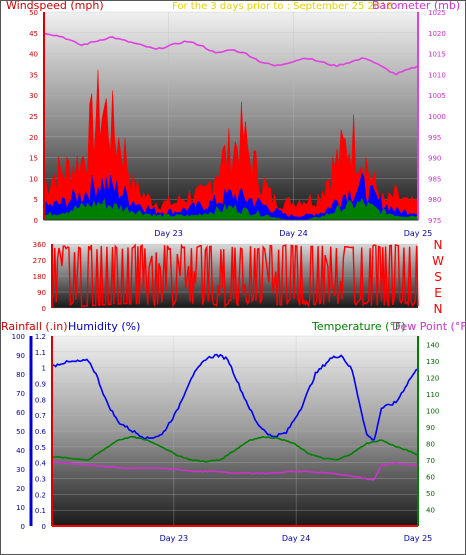 The height and width of the screenshot is (555, 466). What do you see at coordinates (438, 261) in the screenshot?
I see `compass-label: W` at bounding box center [438, 261].